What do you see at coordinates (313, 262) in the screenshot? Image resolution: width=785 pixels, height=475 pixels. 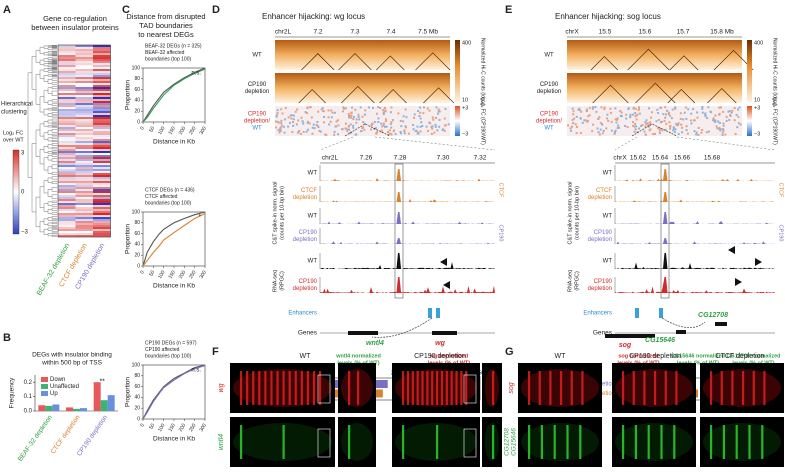 I see `track-label: WT` at bounding box center [313, 262].